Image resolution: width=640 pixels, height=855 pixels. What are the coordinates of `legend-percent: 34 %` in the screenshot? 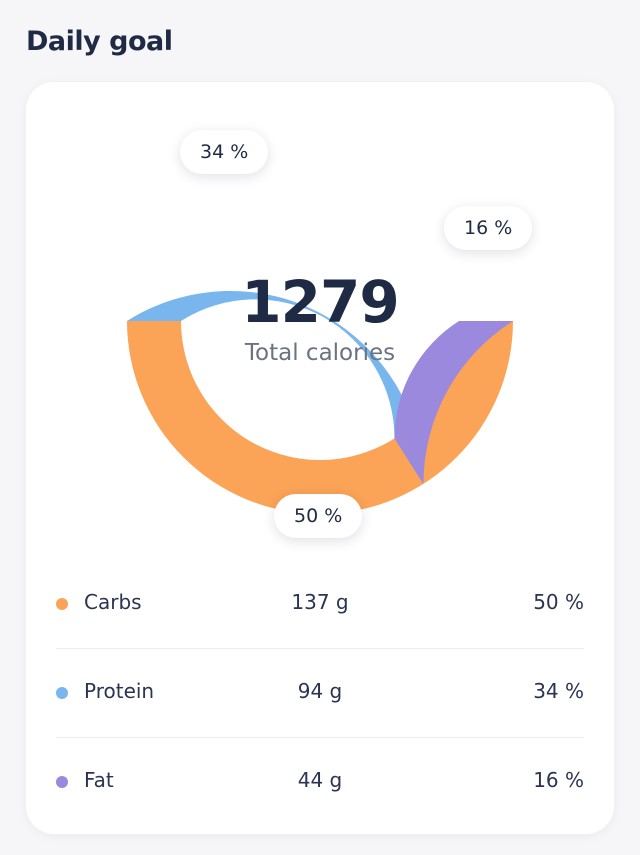 It's located at (558, 691).